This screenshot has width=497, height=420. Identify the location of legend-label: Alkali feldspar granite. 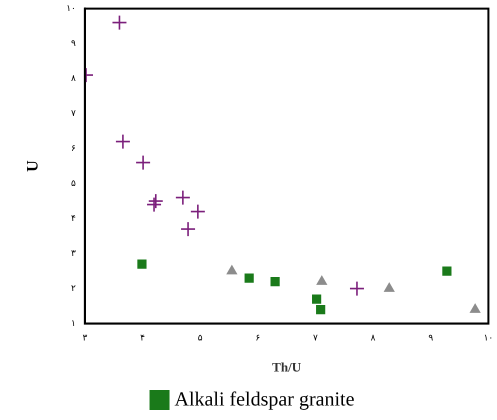
(264, 399).